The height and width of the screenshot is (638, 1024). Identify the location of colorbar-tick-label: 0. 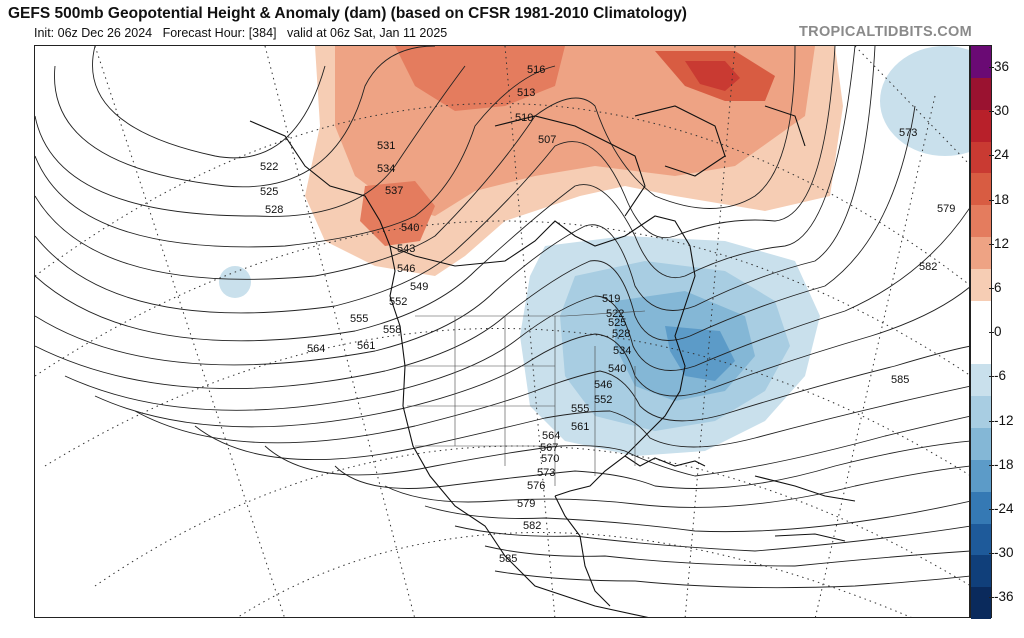
(998, 332).